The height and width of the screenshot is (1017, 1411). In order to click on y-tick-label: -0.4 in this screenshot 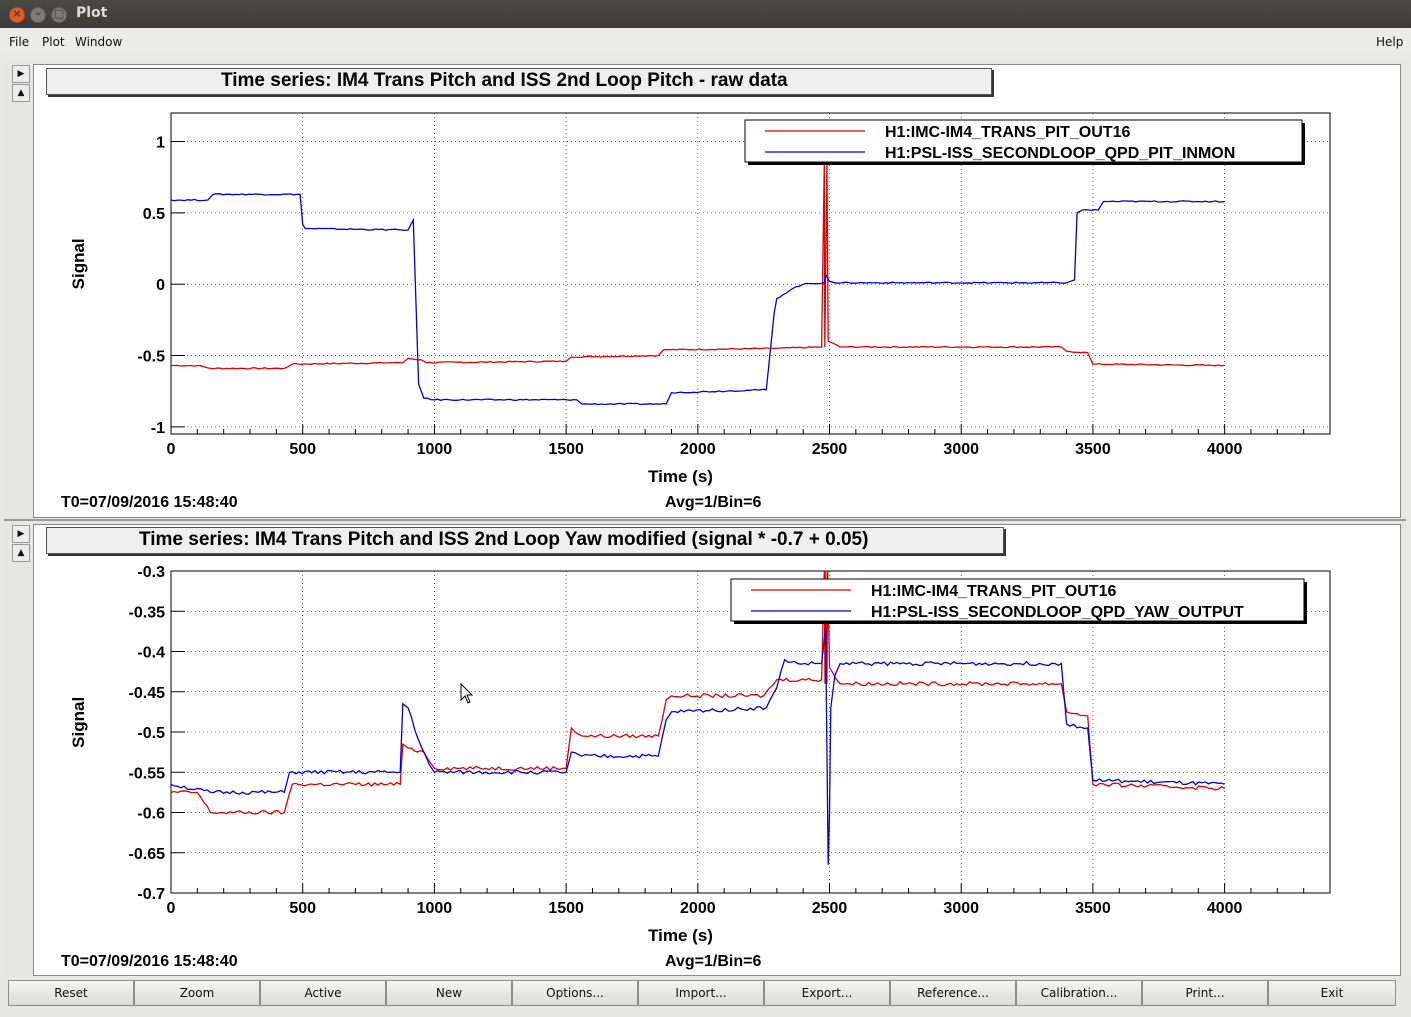, I will do `click(151, 653)`.